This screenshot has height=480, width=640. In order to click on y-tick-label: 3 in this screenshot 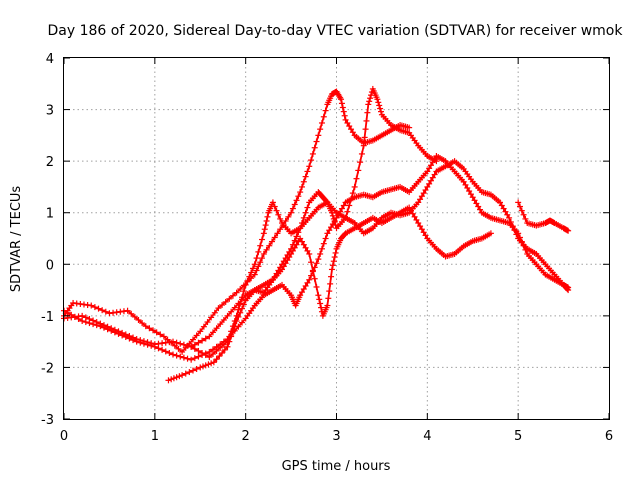, I will do `click(50, 111)`.